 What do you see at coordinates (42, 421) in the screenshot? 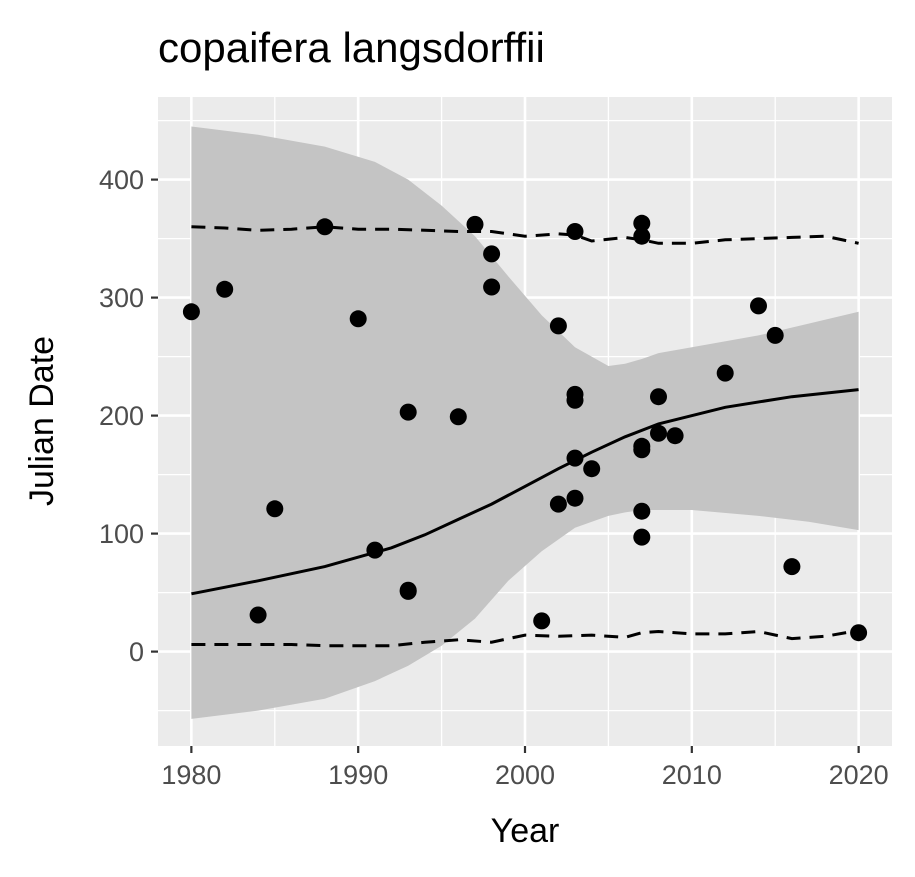
I see `y-axis-title: Julian Date` at bounding box center [42, 421].